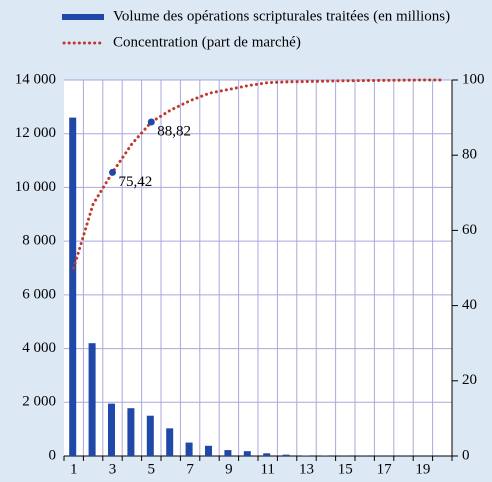  I want to click on y-tick-label: 8 000, so click(39, 241).